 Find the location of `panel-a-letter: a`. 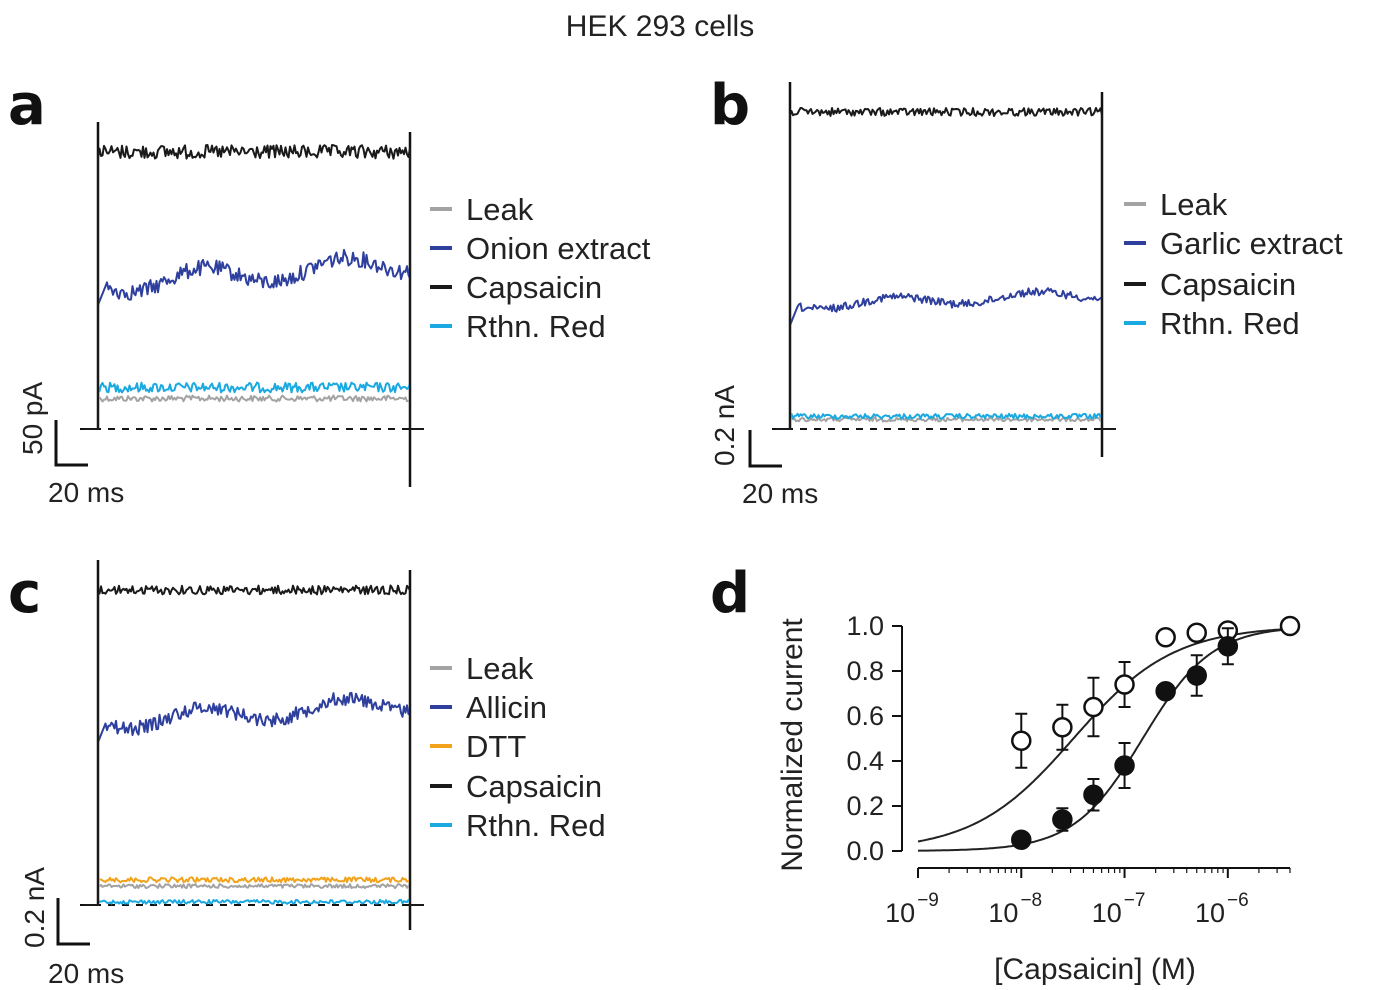

panel-a-letter: a is located at coordinates (27, 105).